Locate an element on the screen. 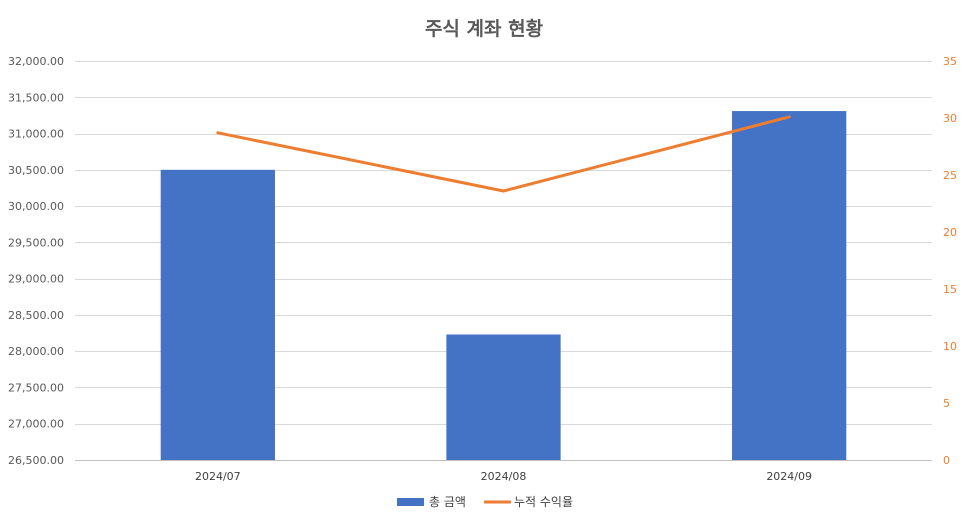  legend-swatch-bar is located at coordinates (410, 502).